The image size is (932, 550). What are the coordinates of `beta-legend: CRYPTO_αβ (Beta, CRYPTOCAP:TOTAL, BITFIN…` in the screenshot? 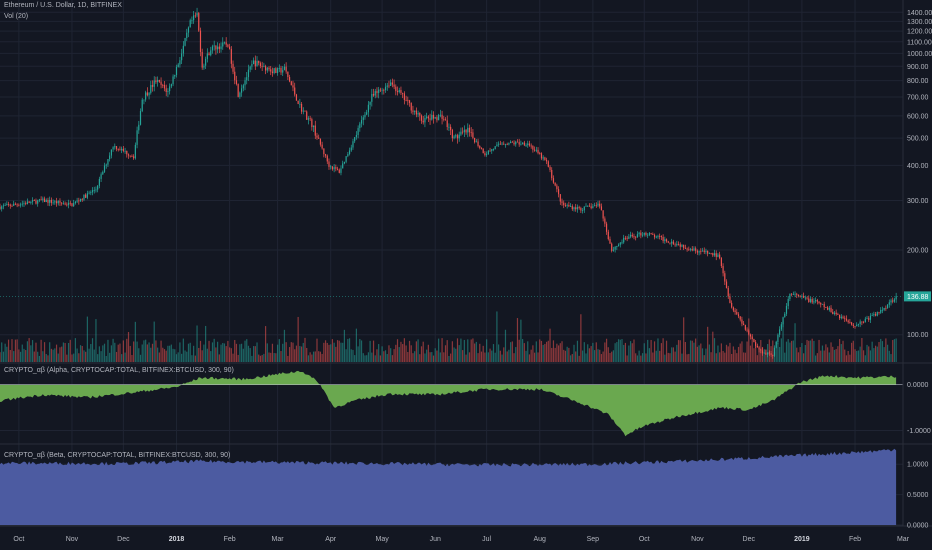 It's located at (117, 455).